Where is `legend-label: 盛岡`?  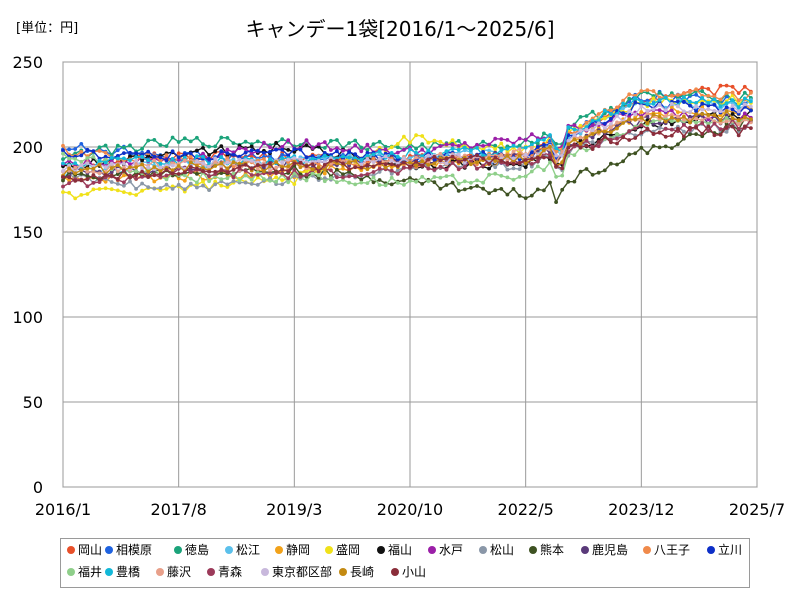
legend-label: 盛岡 is located at coordinates (348, 550).